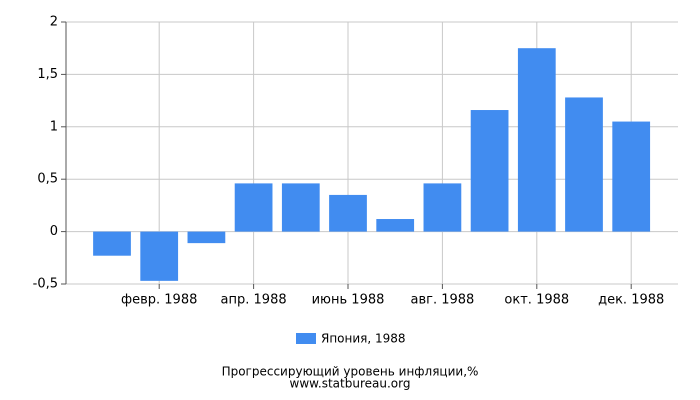  What do you see at coordinates (631, 300) in the screenshot?
I see `x-tick-label: дек. 1988` at bounding box center [631, 300].